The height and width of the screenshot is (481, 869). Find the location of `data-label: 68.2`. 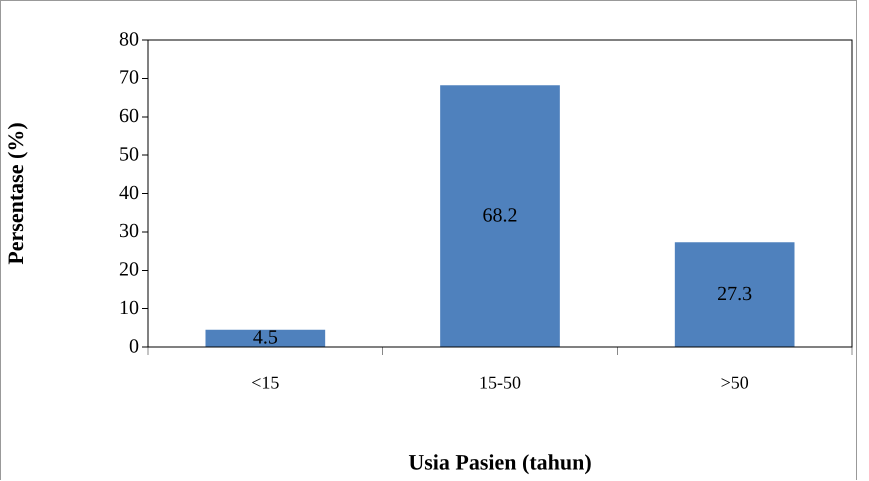

data-label: 68.2 is located at coordinates (500, 215).